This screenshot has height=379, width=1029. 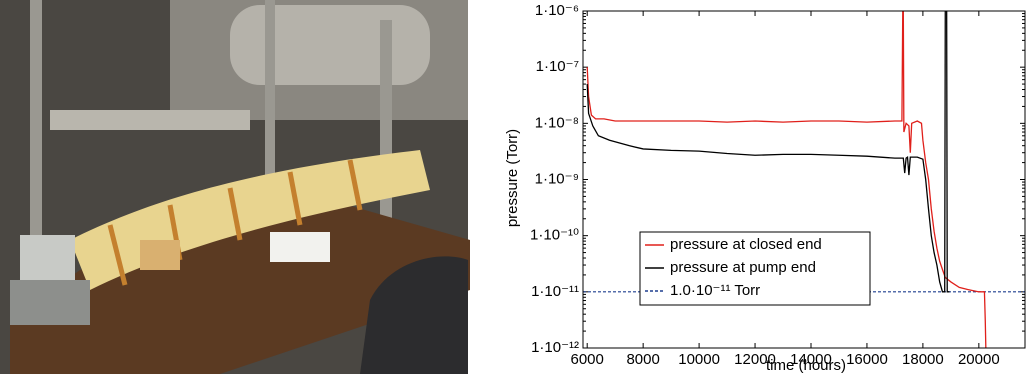 I want to click on x-tick-label: 8000, so click(x=642, y=359).